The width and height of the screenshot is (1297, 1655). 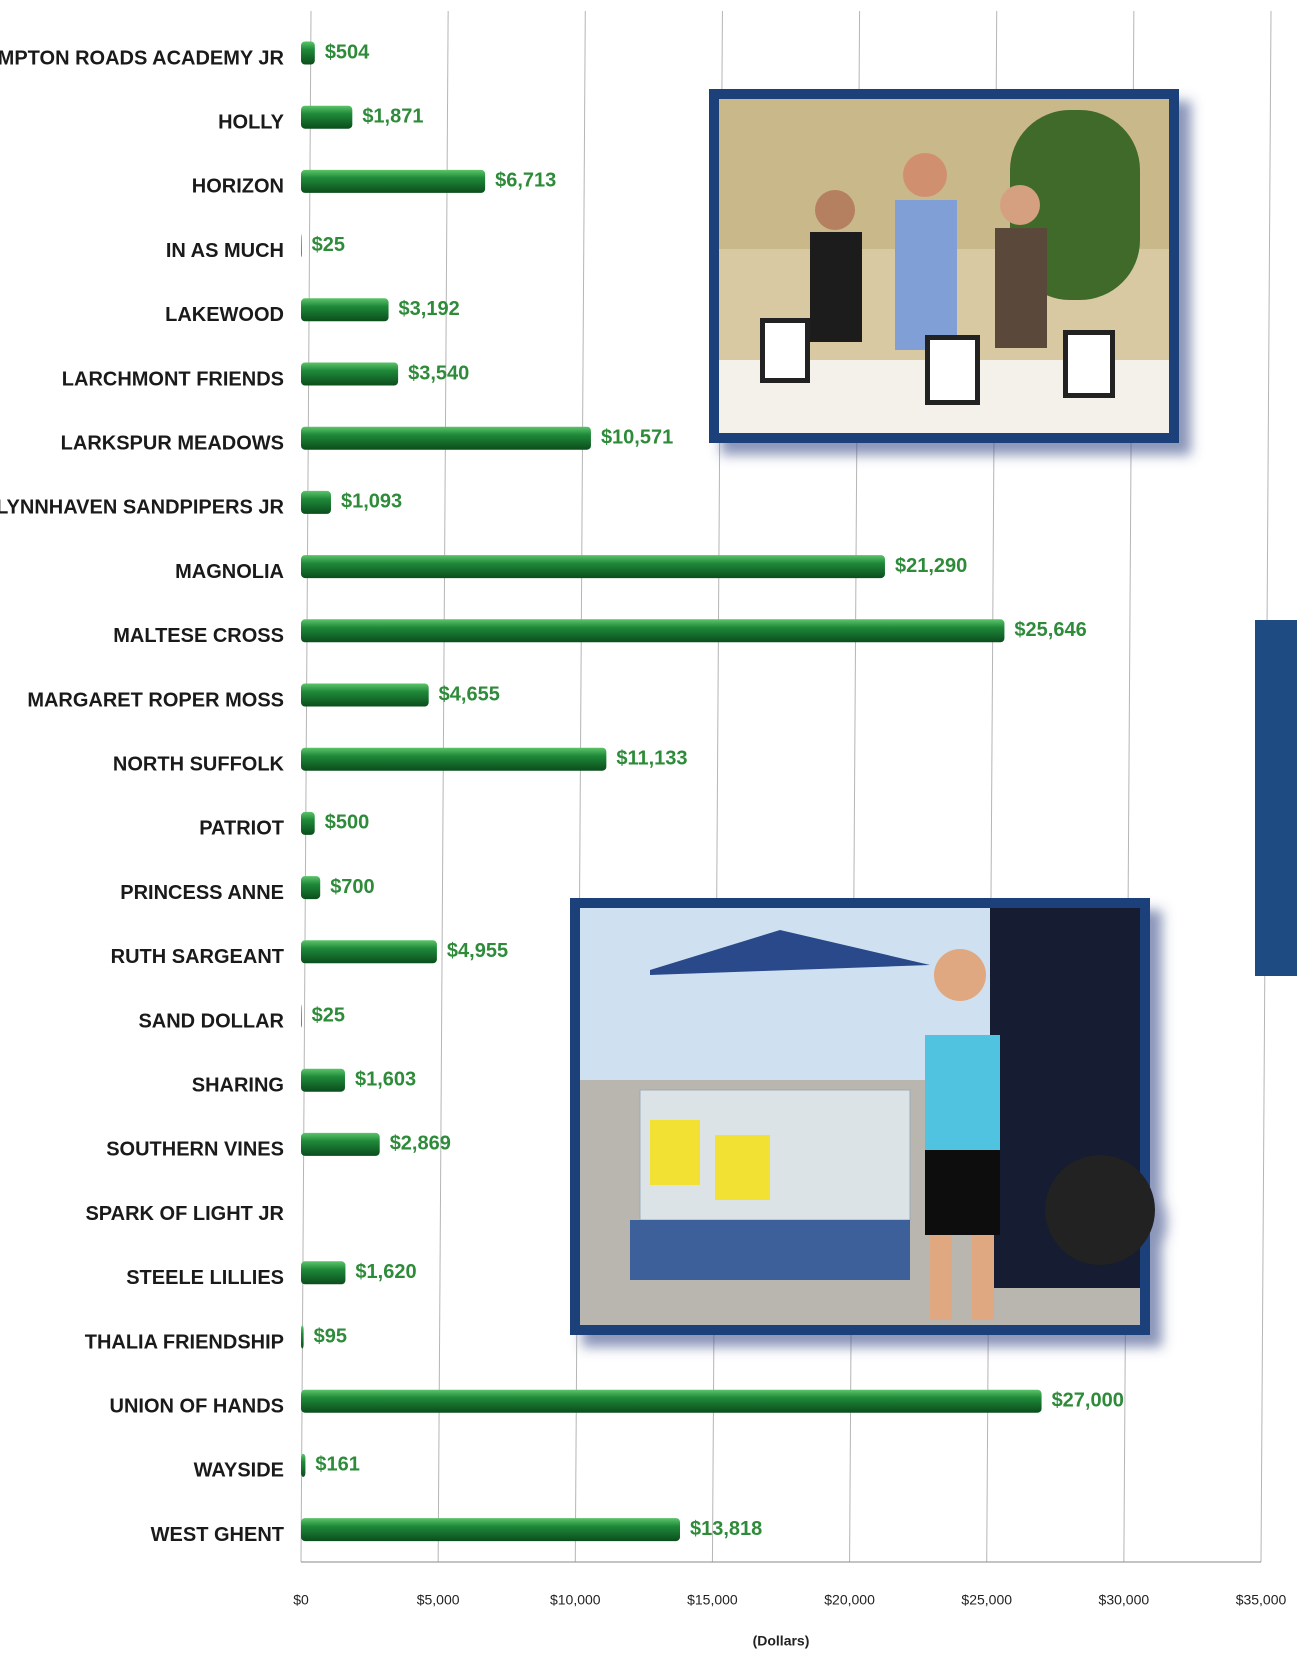 What do you see at coordinates (1261, 1600) in the screenshot?
I see `x-tick-label: $35,000` at bounding box center [1261, 1600].